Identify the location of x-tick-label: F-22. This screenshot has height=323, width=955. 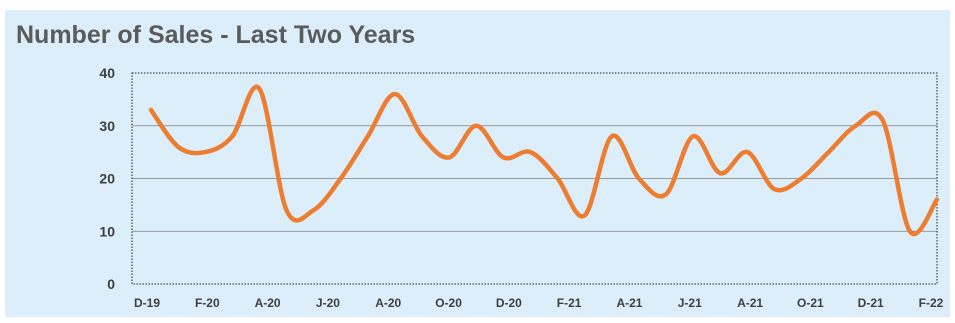
(931, 303).